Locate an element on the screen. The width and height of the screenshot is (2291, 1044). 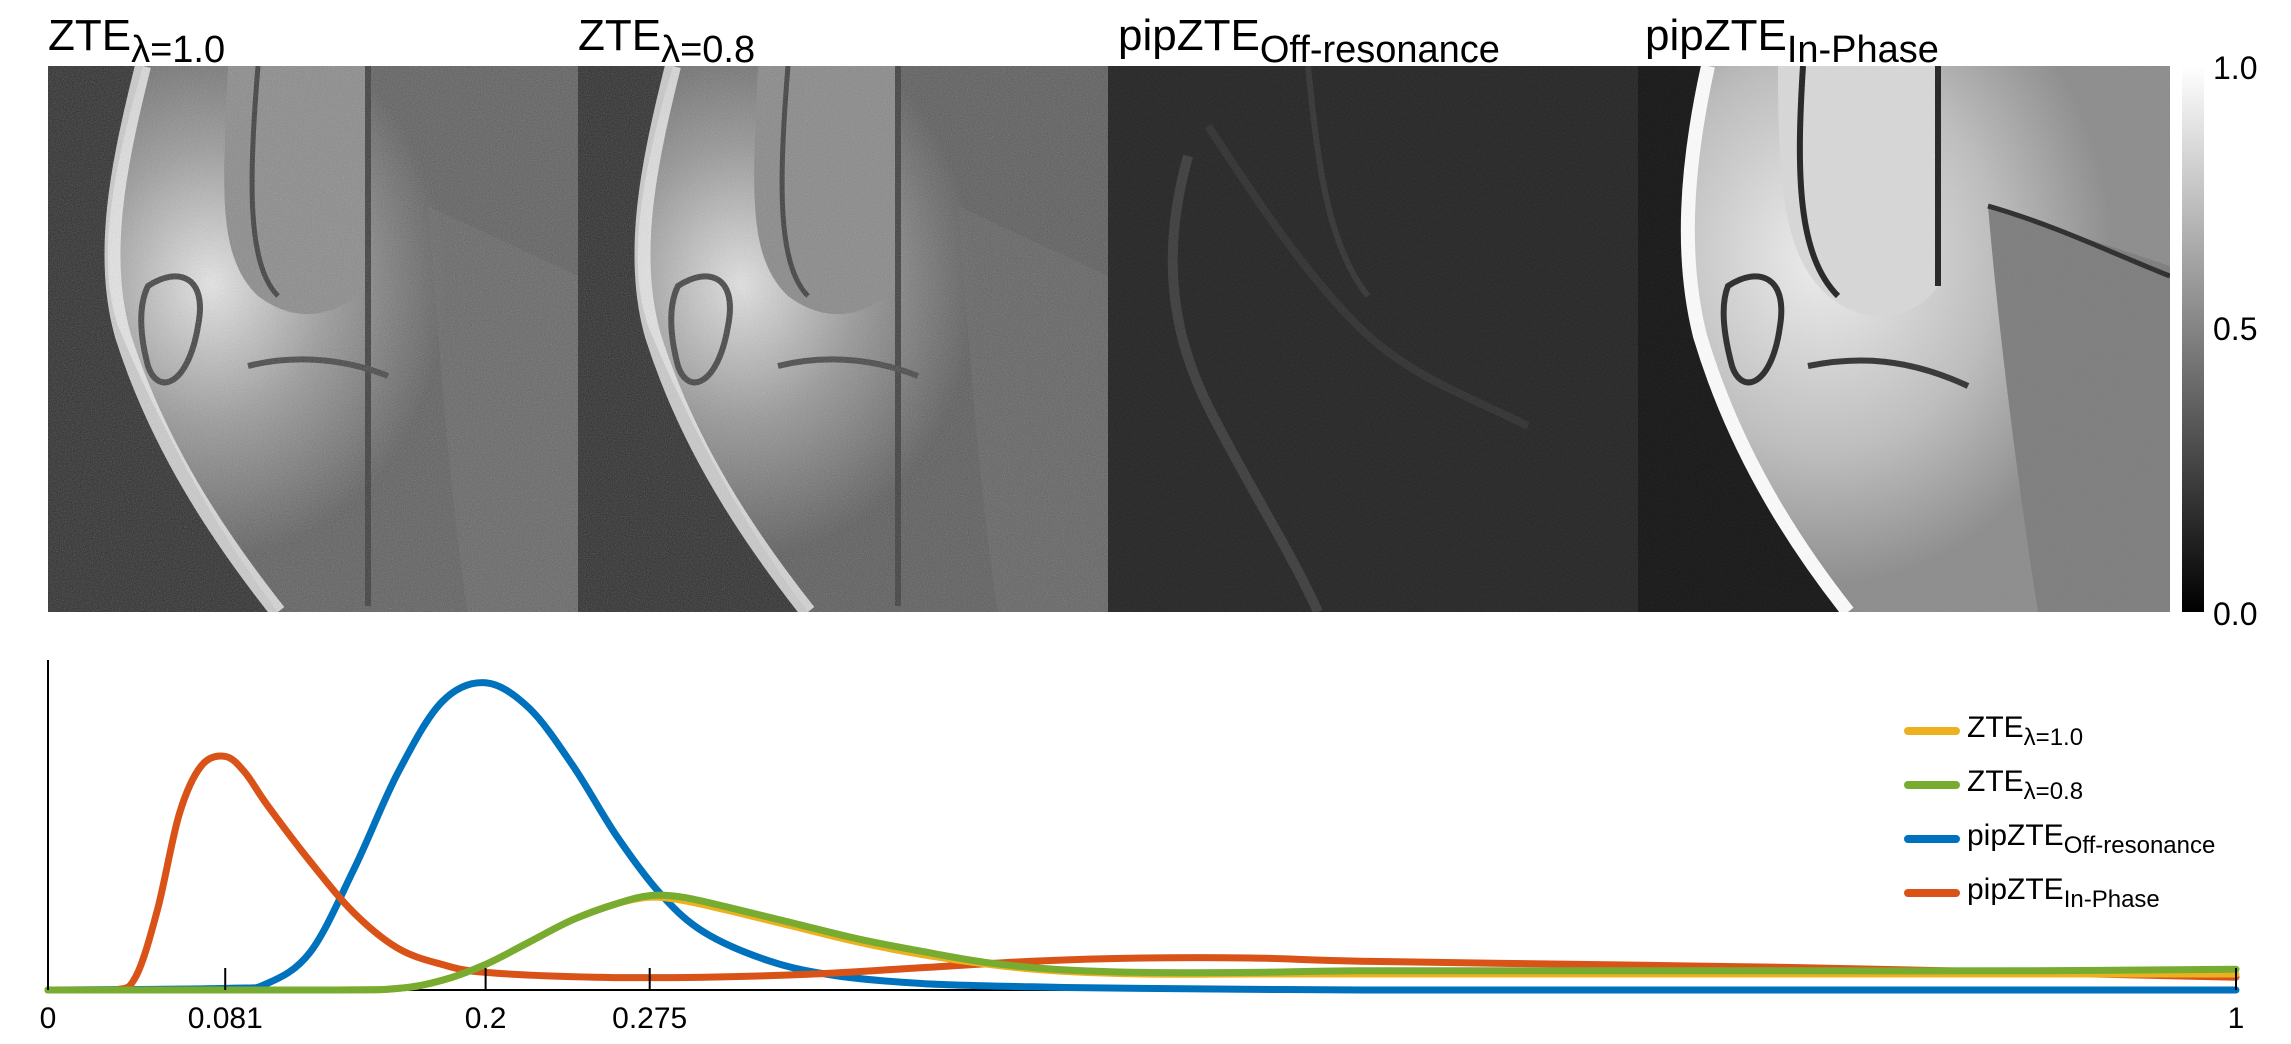
panel-title-4: pipZTEIn-Phase is located at coordinates (1792, 43).